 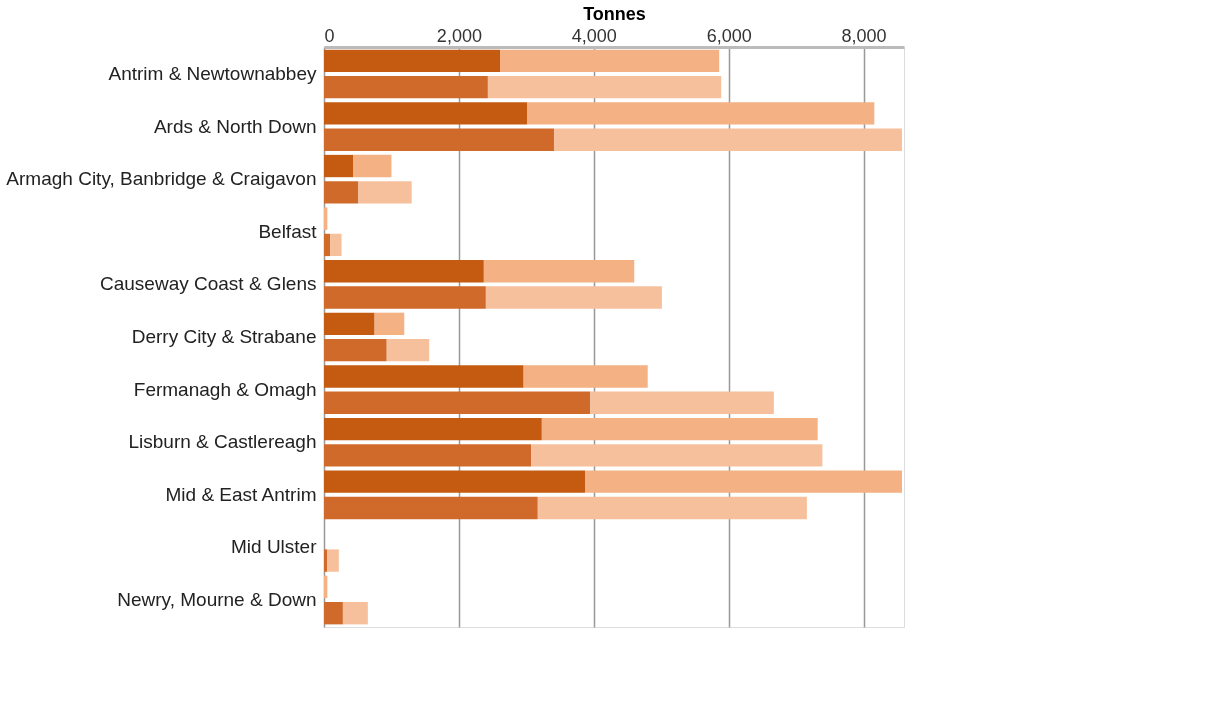 I want to click on y-tick-label: Ards & North Down, so click(x=235, y=126).